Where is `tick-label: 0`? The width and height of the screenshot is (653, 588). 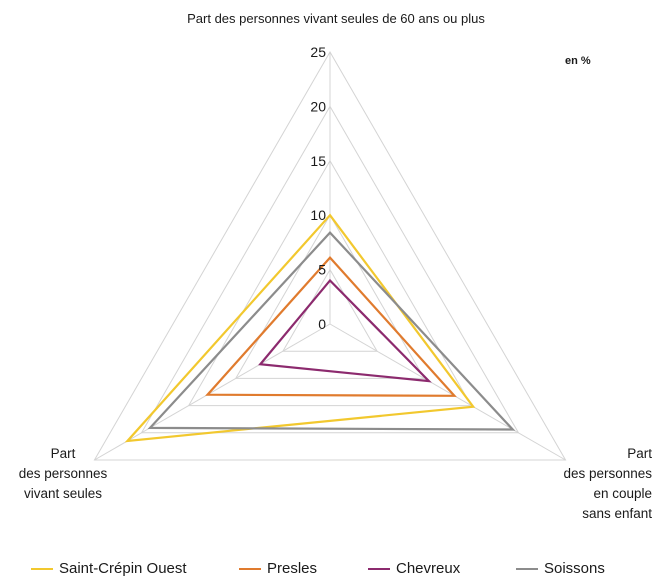 tick-label: 0 is located at coordinates (322, 324).